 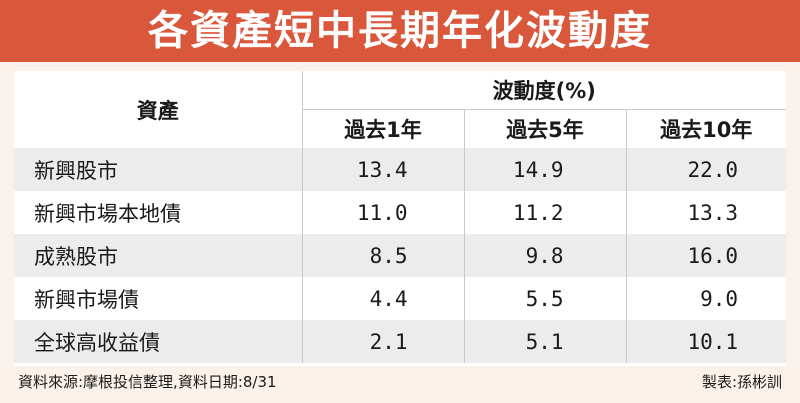 What do you see at coordinates (382, 212) in the screenshot?
I see `value-cell: 11.0` at bounding box center [382, 212].